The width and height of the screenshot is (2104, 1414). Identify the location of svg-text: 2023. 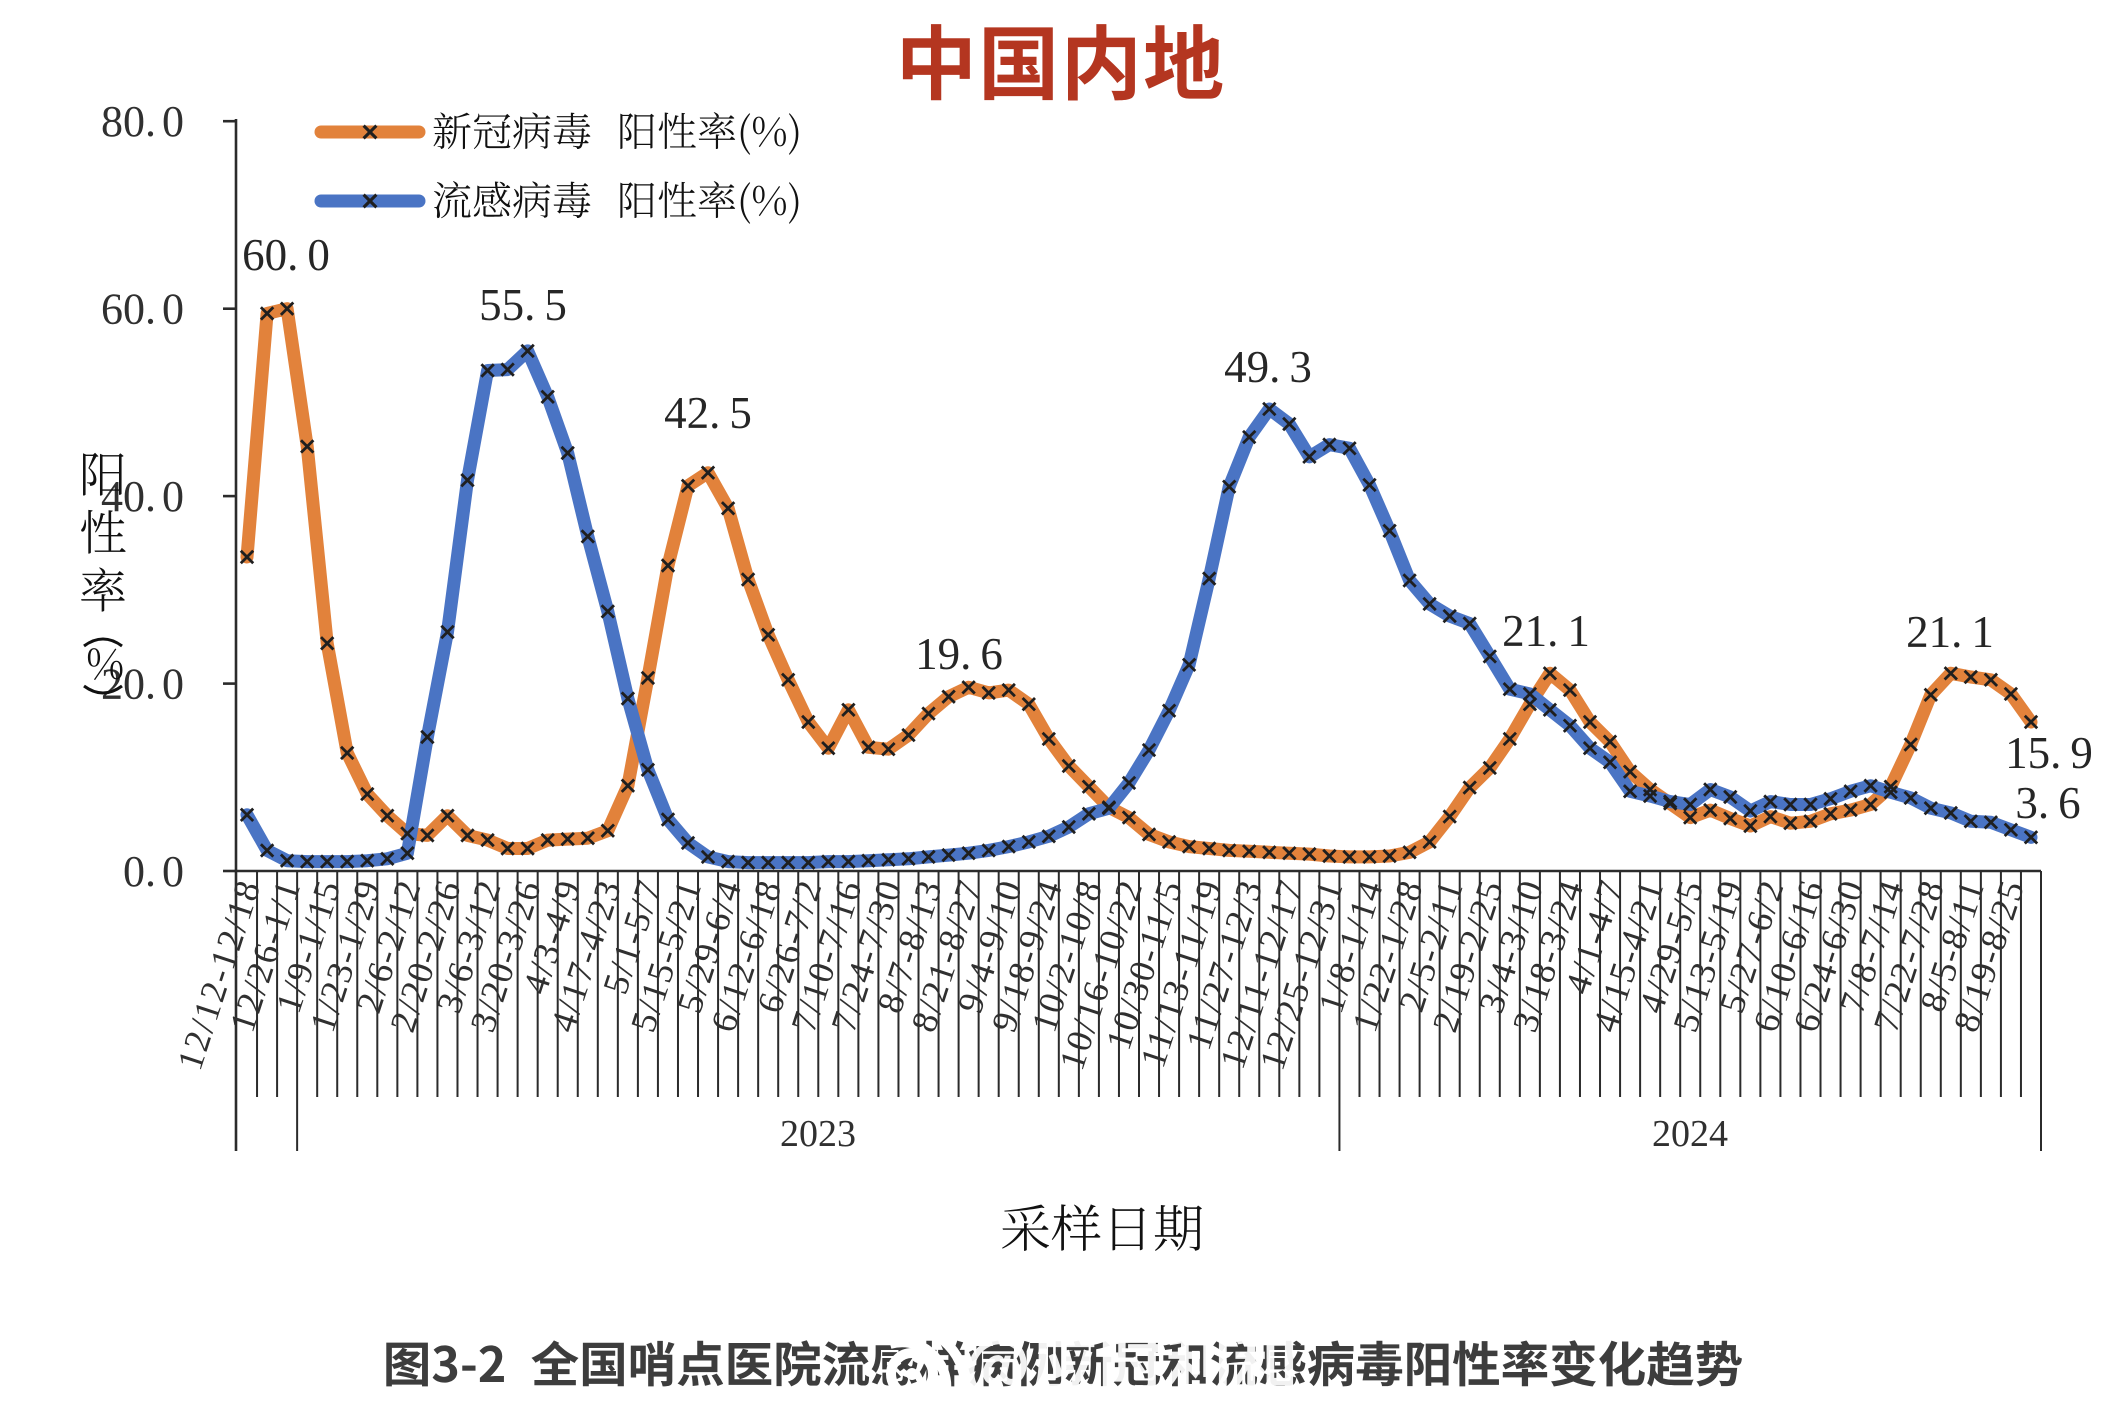
(818, 1134).